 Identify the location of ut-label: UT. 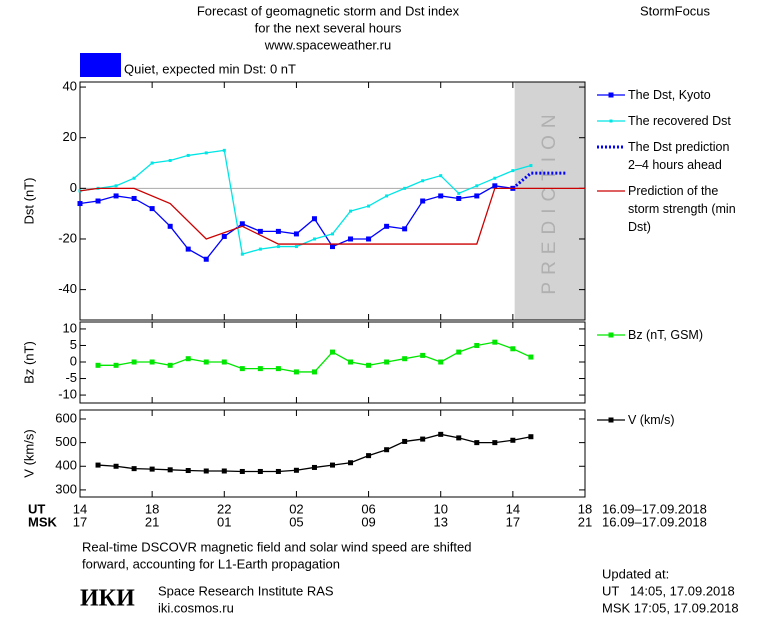
(36, 508).